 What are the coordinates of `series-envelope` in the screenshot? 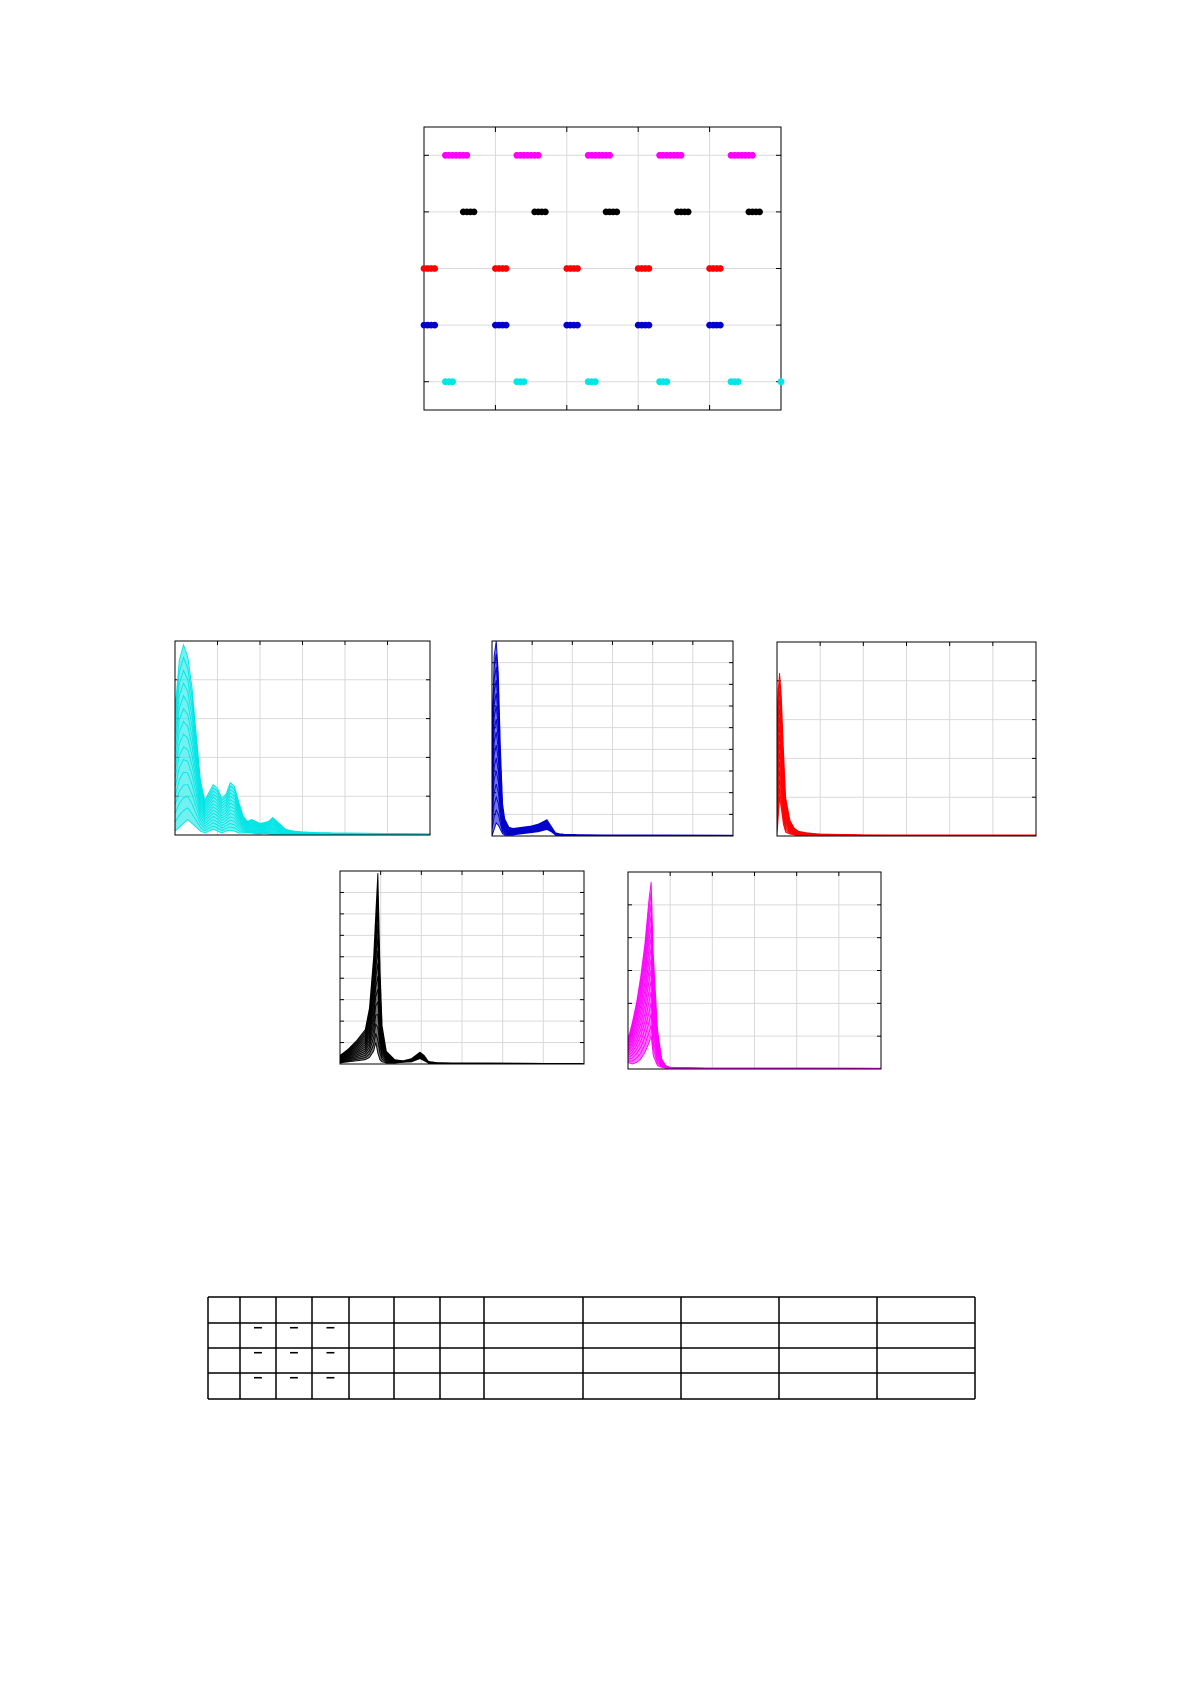 It's located at (462, 968).